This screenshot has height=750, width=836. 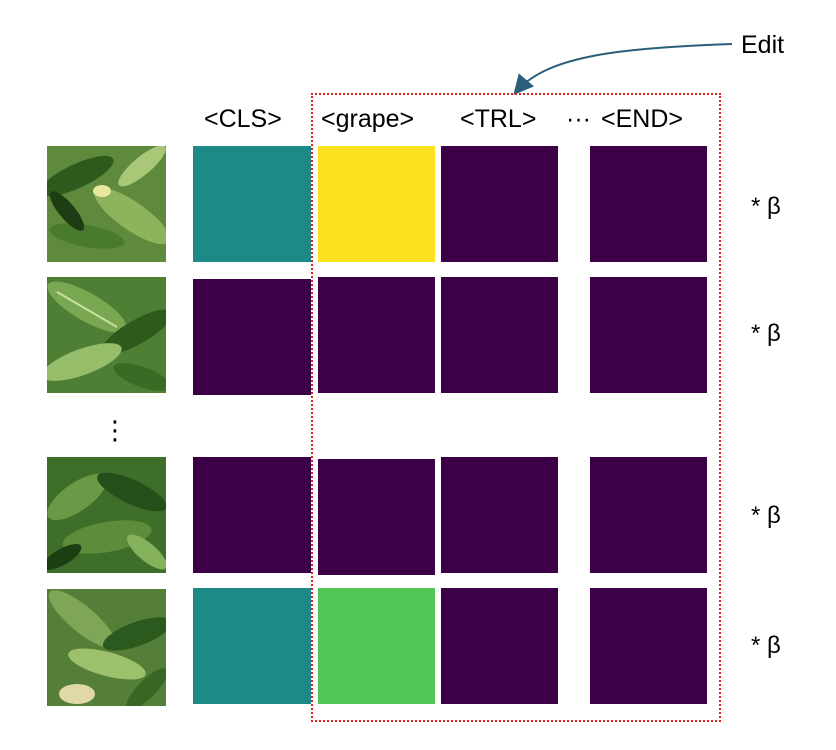 I want to click on attention-cell-r4-trl, so click(x=499, y=646).